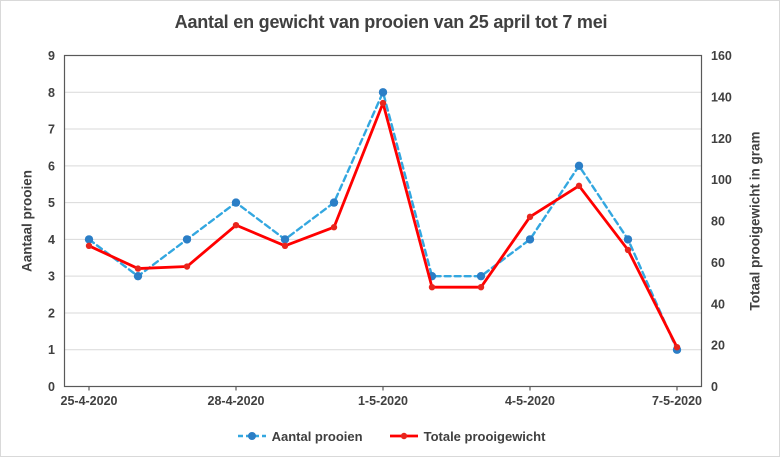 This screenshot has height=457, width=780. What do you see at coordinates (89, 401) in the screenshot?
I see `x-axis-tick-label: 25-4-2020` at bounding box center [89, 401].